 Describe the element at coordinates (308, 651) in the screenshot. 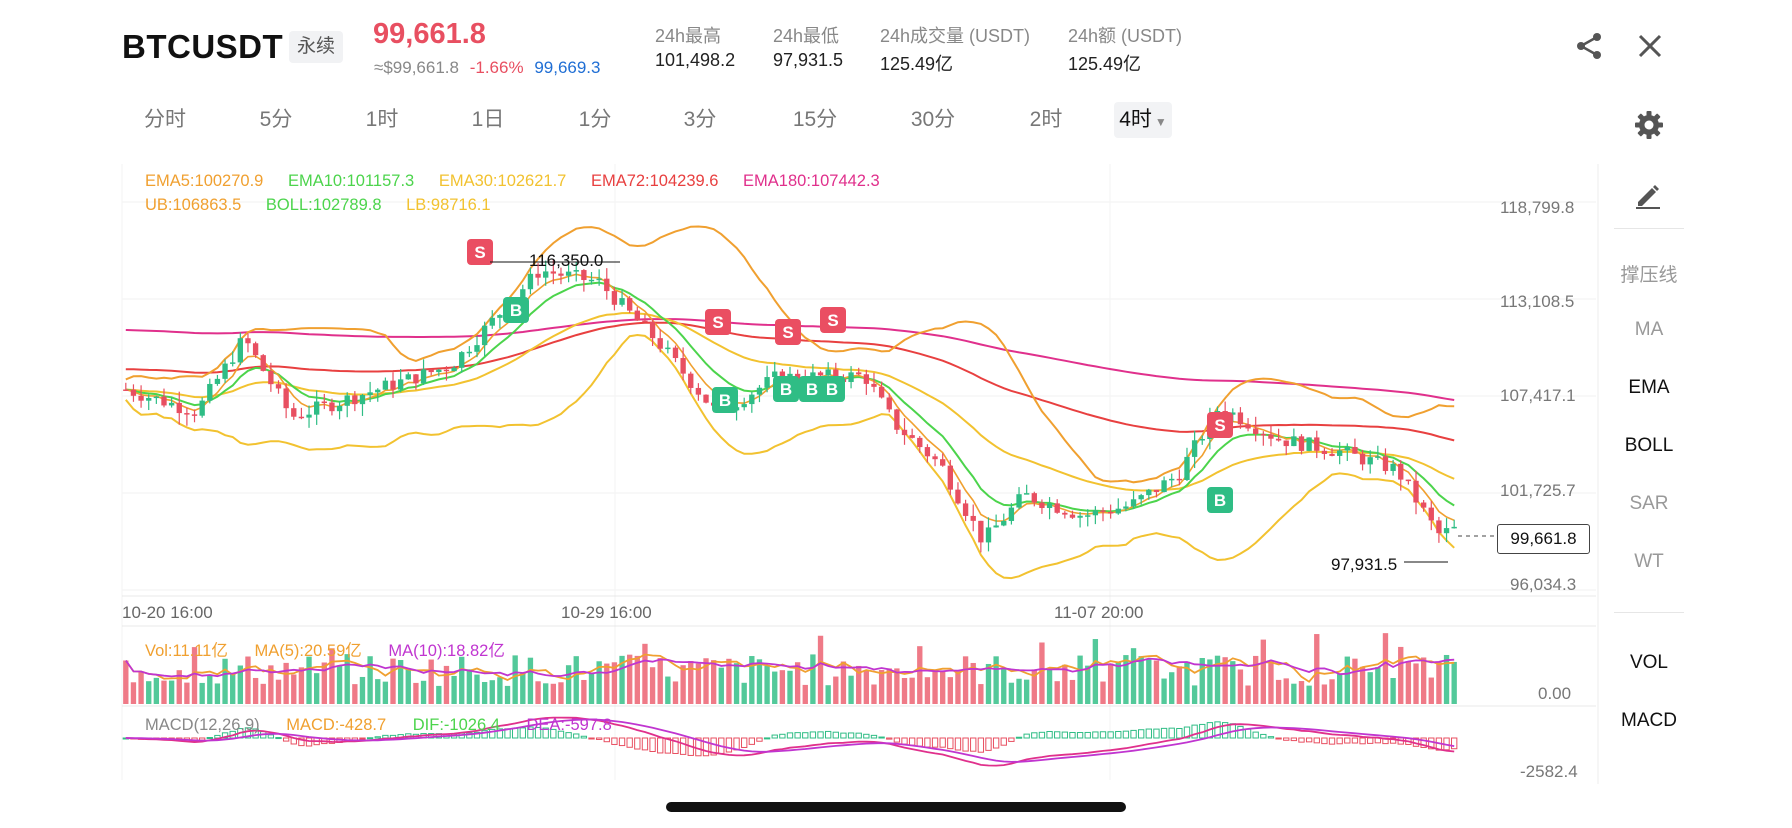

I see `vol-ma5-label: MA(5):20.59亿` at that location.